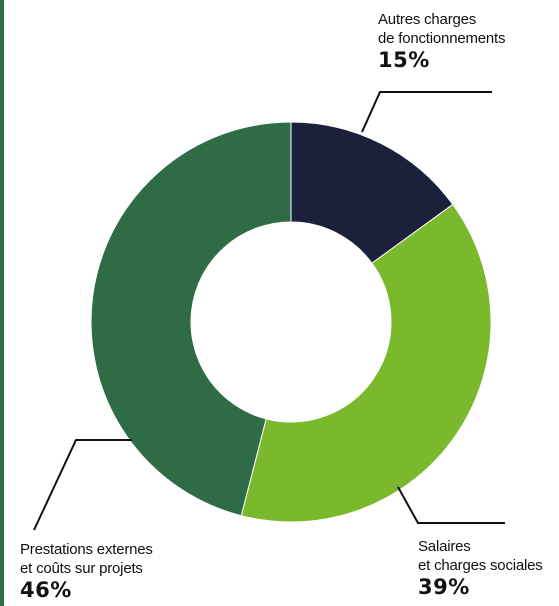 The image size is (559, 606). I want to click on leader-line-salaires, so click(451, 505).